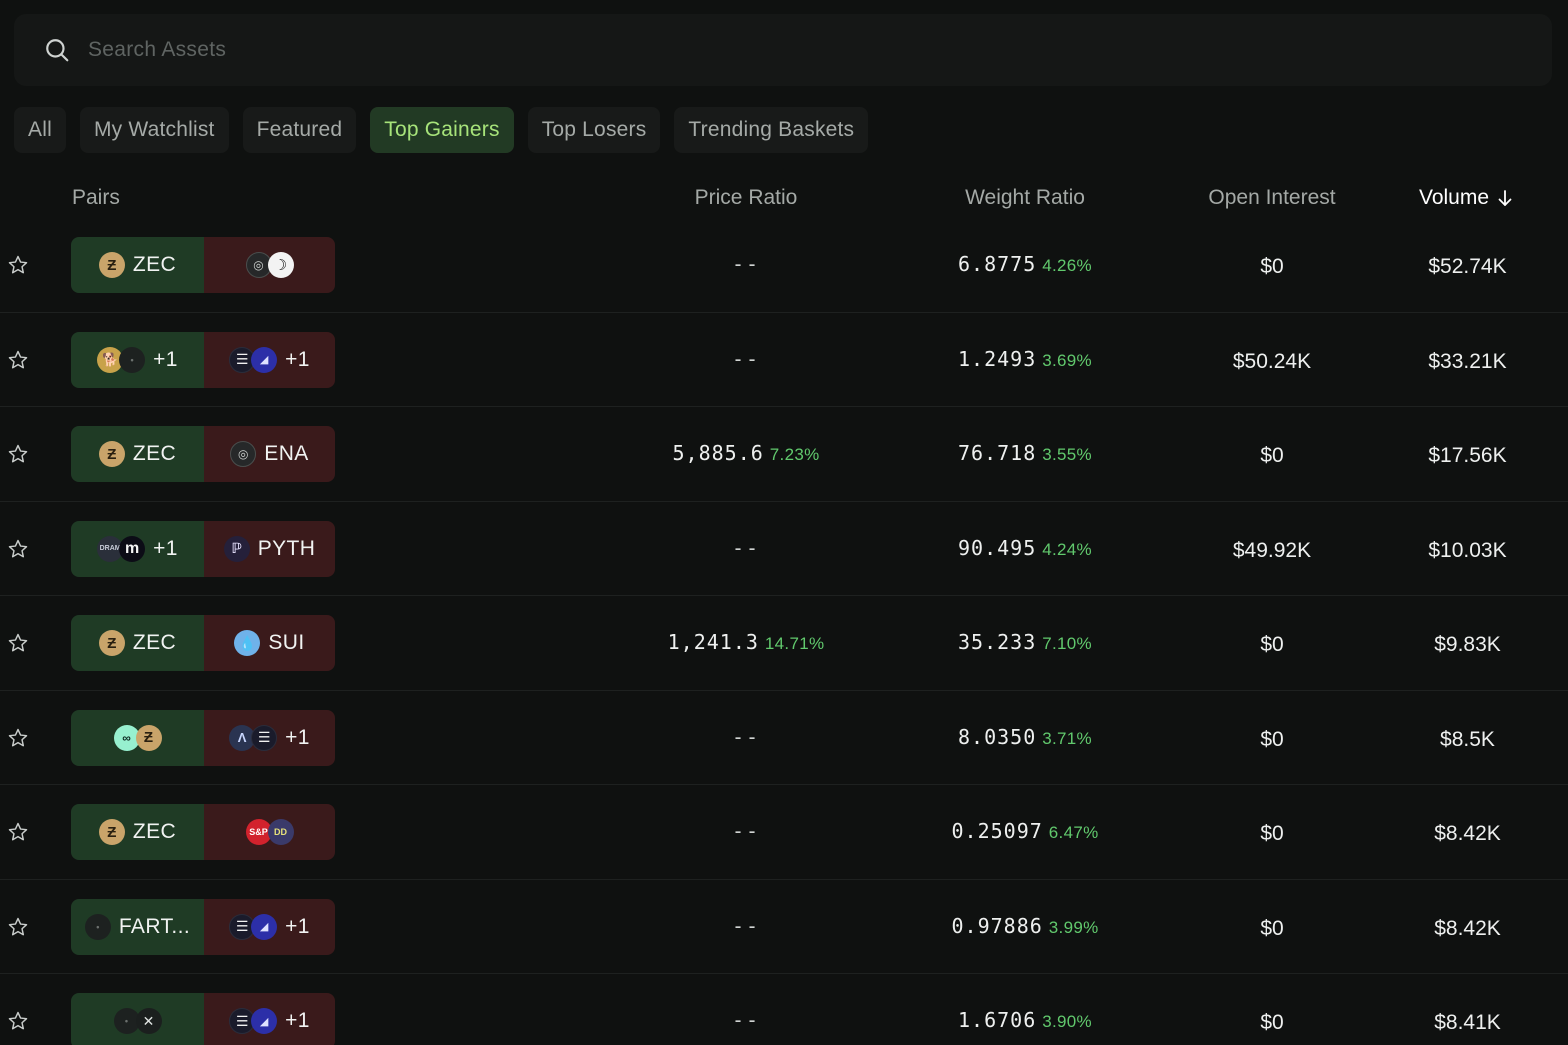 The image size is (1568, 1045). I want to click on tab-featured: Featured, so click(299, 130).